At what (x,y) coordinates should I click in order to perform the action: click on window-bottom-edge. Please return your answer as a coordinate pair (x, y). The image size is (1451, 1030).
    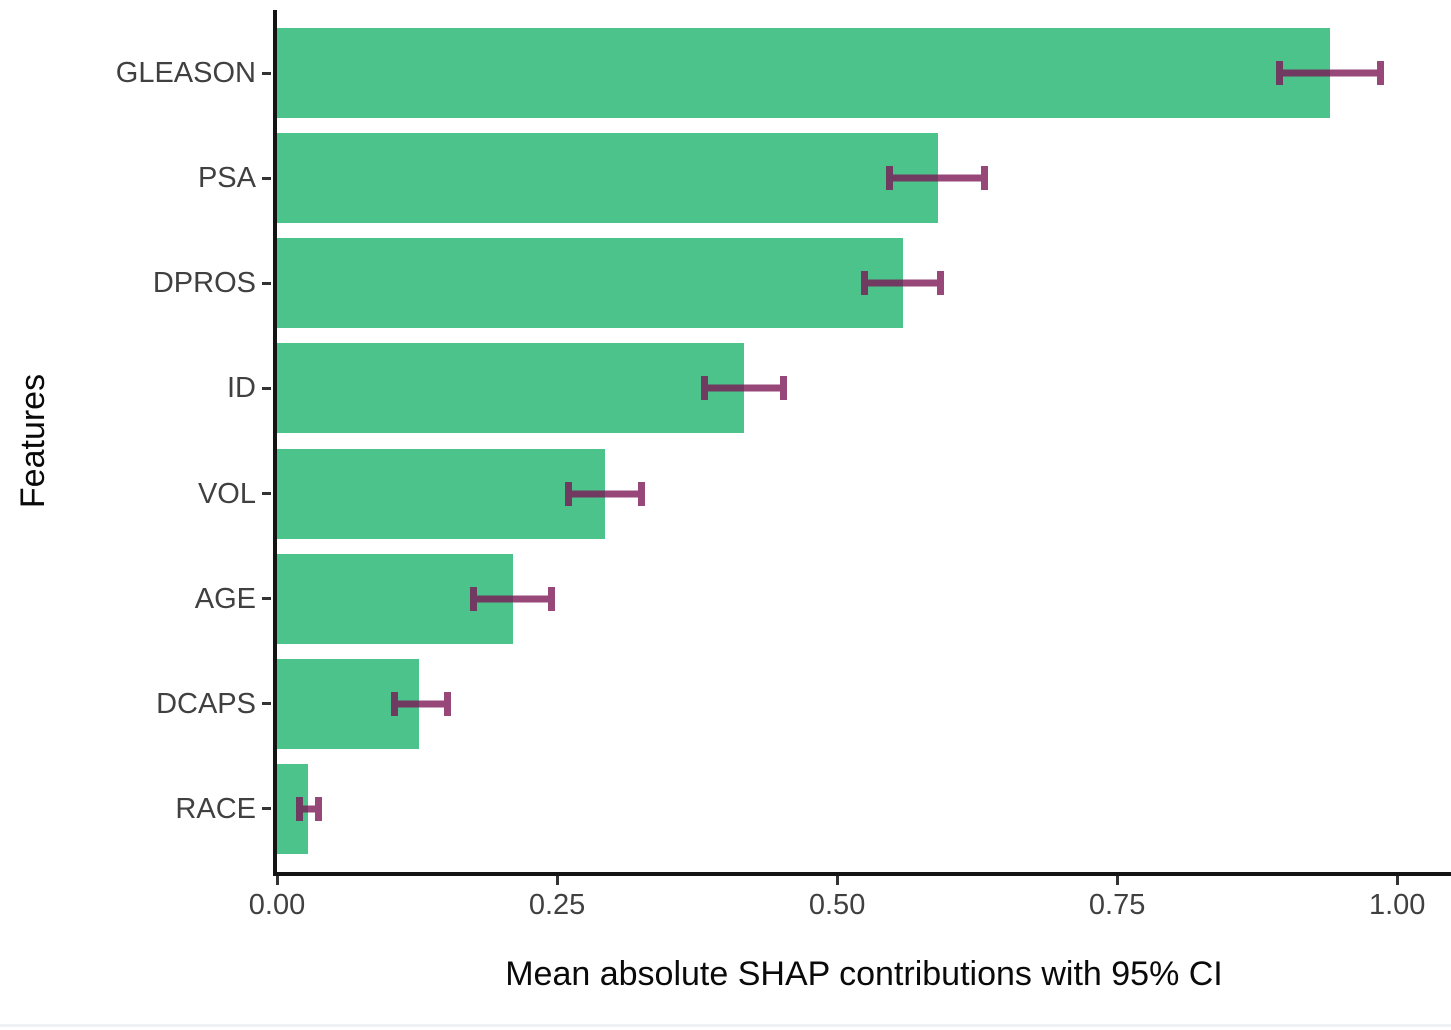
    Looking at the image, I should click on (725, 1025).